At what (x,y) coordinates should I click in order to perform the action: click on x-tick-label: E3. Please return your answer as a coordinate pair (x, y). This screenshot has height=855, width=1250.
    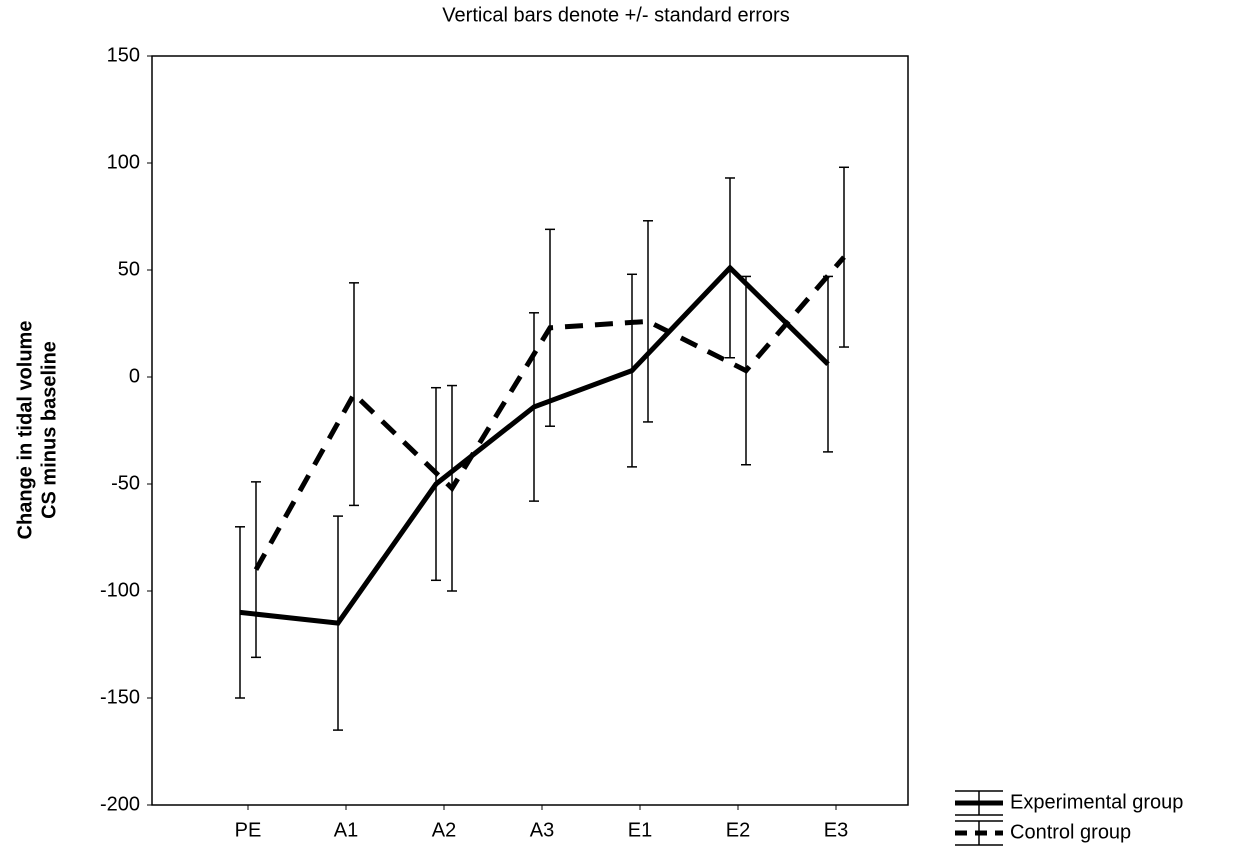
    Looking at the image, I should click on (836, 830).